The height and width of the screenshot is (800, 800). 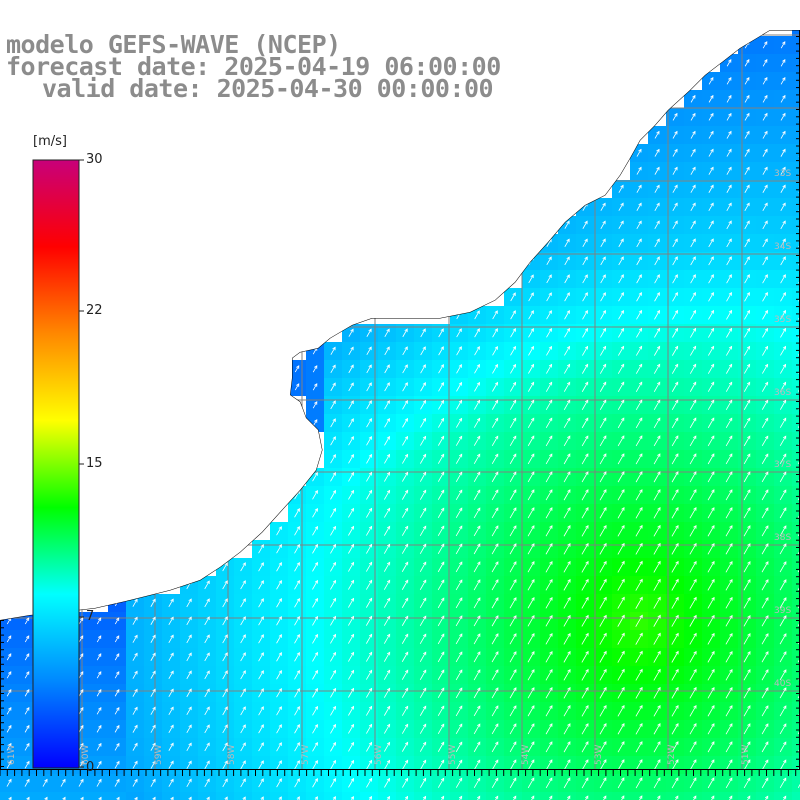 What do you see at coordinates (94, 310) in the screenshot?
I see `colorbar-tick-22: 22` at bounding box center [94, 310].